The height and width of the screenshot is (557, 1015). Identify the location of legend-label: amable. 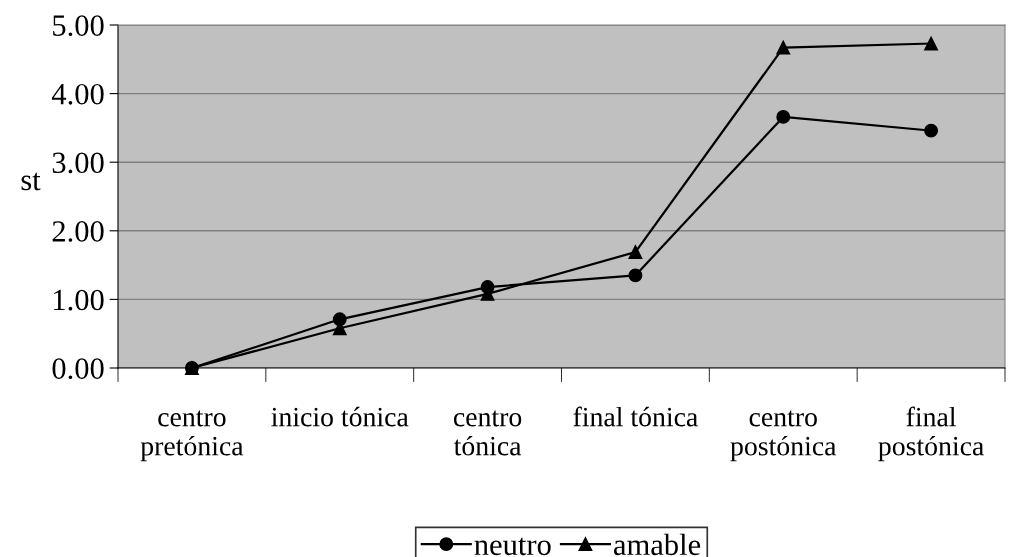
(657, 544).